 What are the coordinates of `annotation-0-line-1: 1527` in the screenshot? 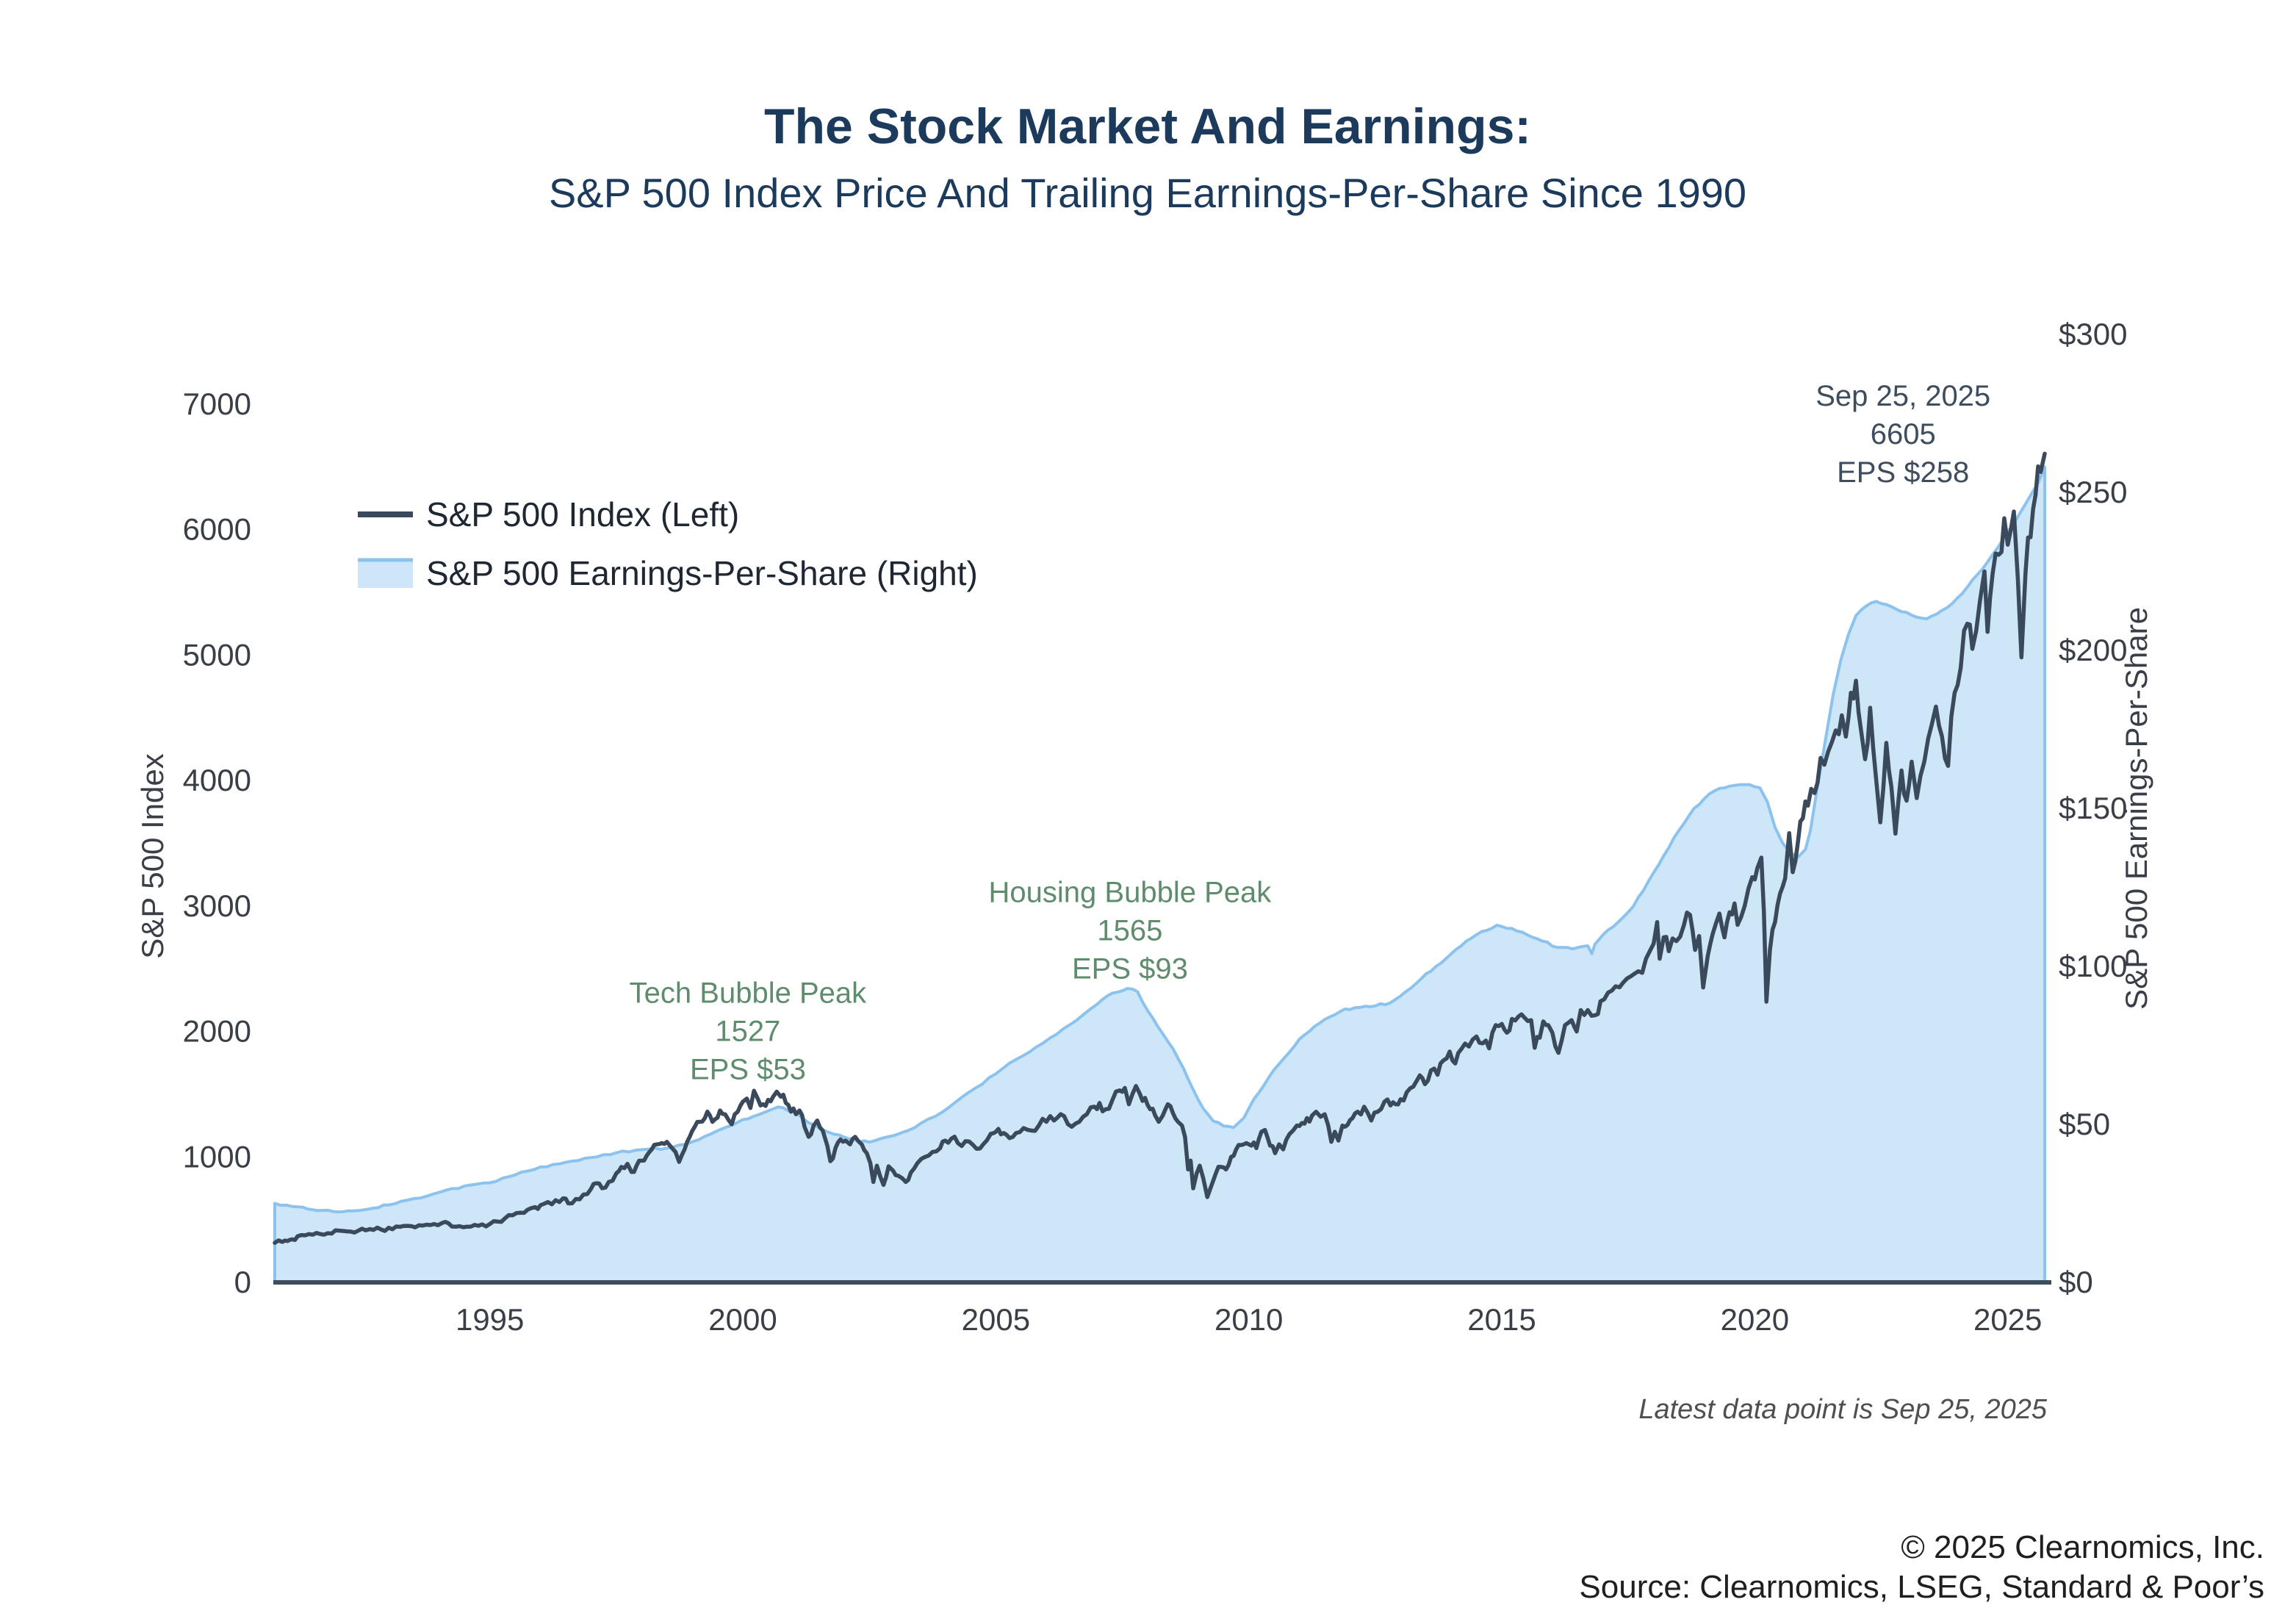 It's located at (747, 1031).